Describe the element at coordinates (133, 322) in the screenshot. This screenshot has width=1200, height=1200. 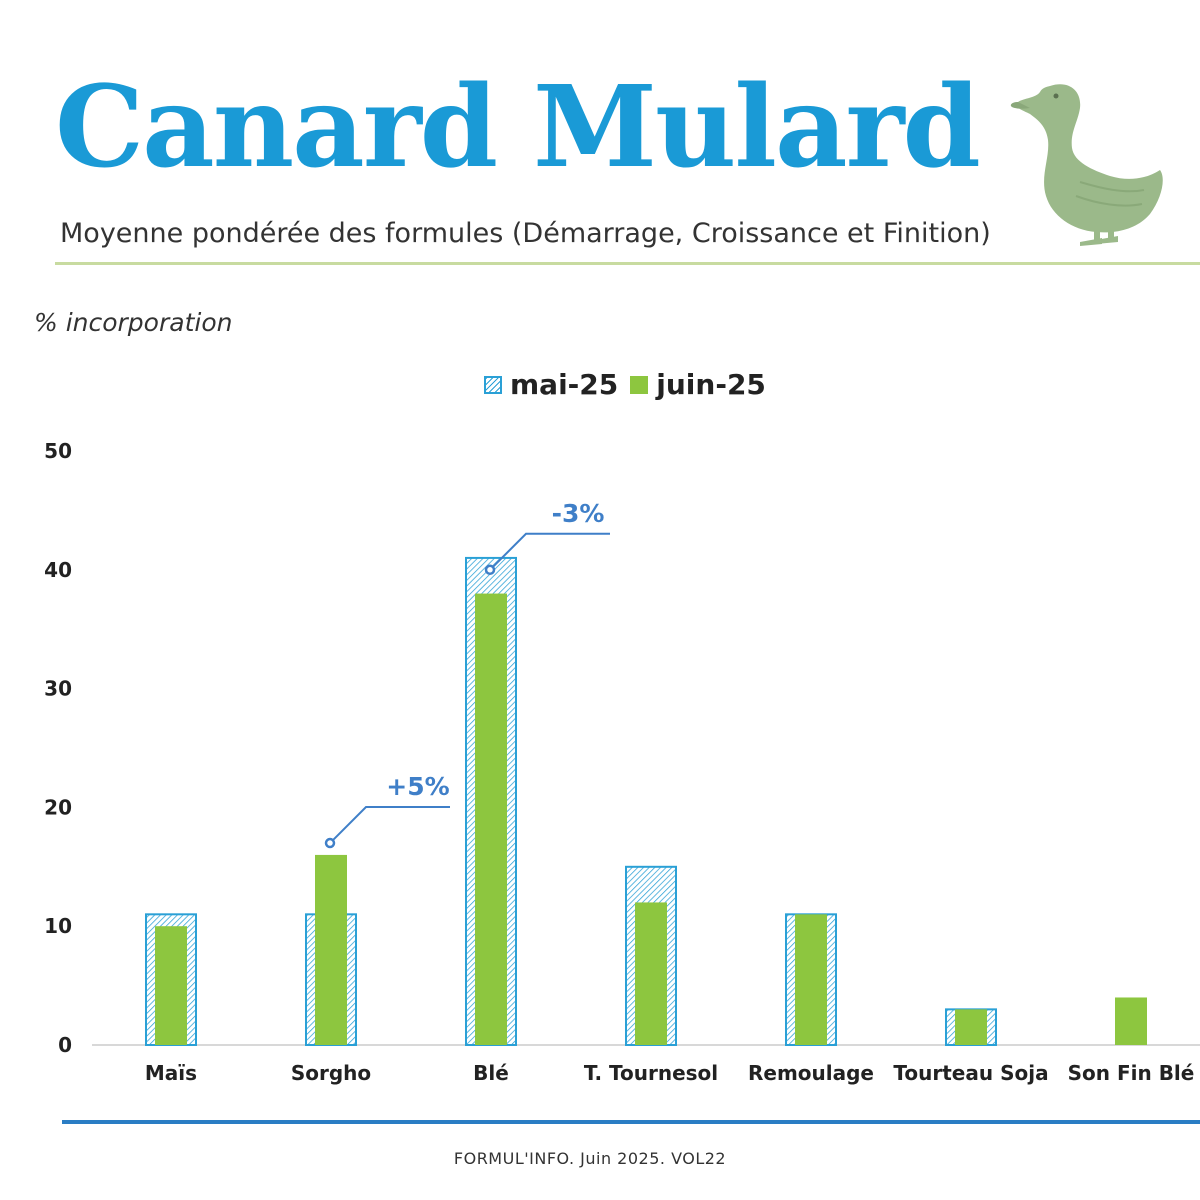
I see `y-axis-label: % incorporation` at that location.